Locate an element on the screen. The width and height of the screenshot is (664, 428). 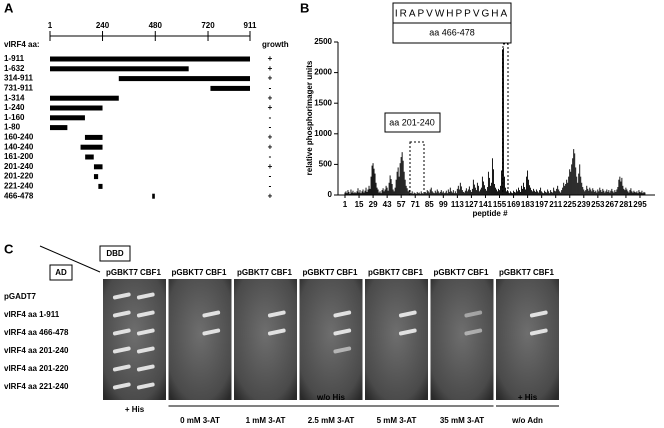
panel-letter: C is located at coordinates (9, 248).